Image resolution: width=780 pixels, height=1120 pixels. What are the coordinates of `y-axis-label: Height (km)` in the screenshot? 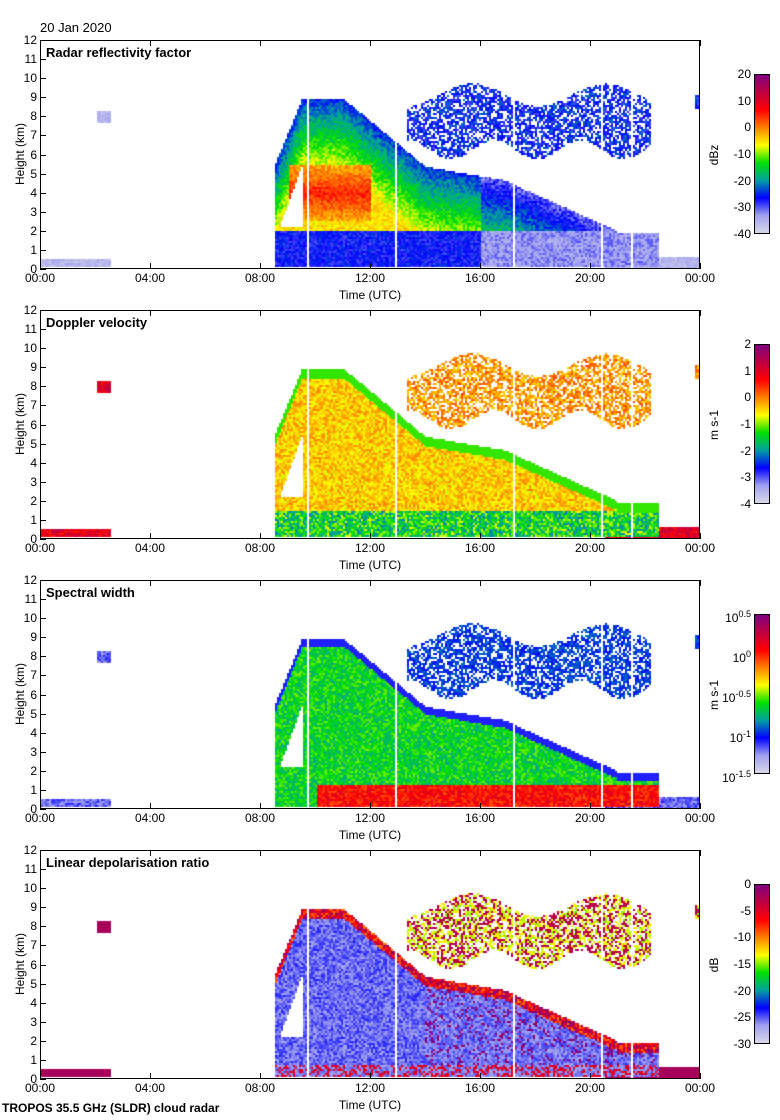 It's located at (20, 154).